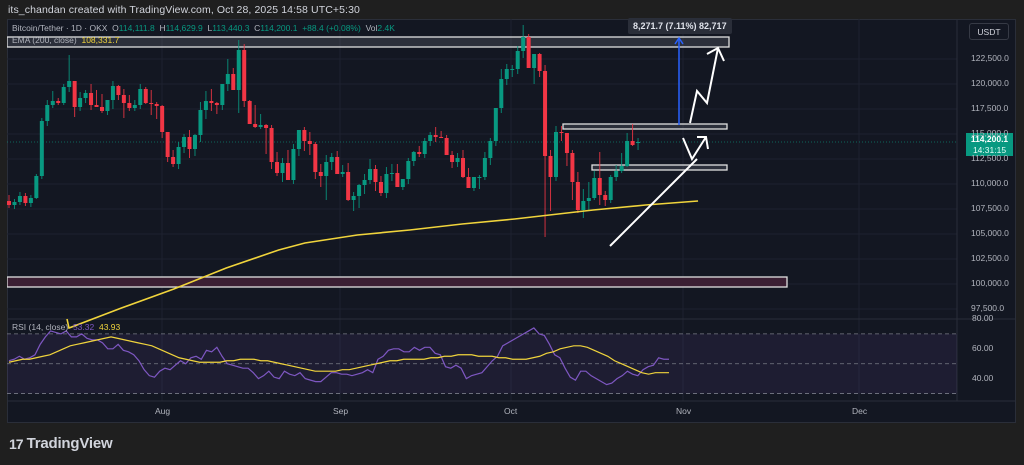 Image resolution: width=1024 pixels, height=465 pixels. I want to click on projection-arrow-high, so click(704, 85).